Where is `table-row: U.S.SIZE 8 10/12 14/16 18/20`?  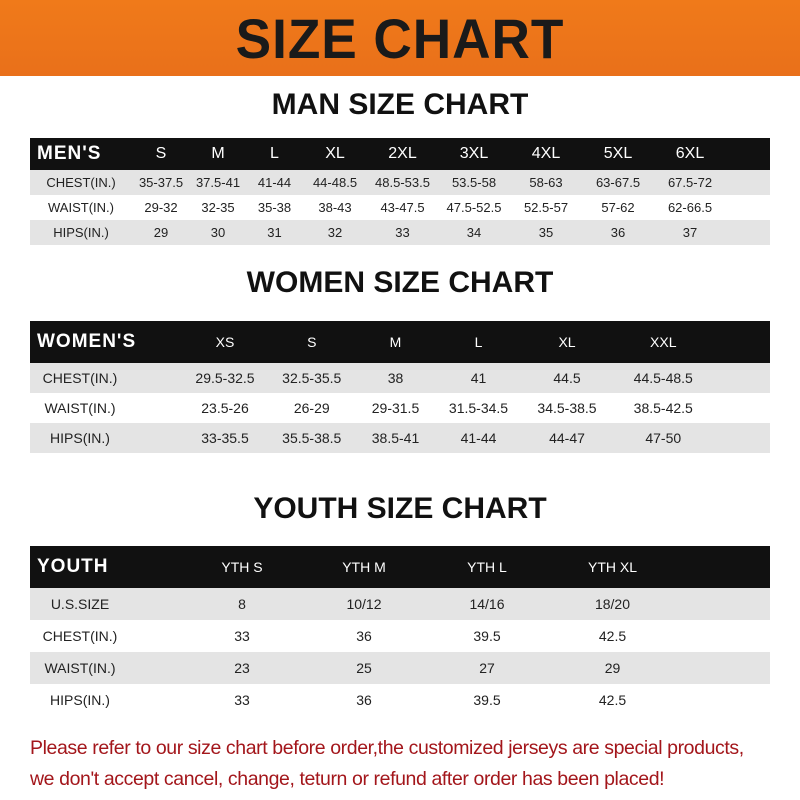
table-row: U.S.SIZE 8 10/12 14/16 18/20 is located at coordinates (400, 604).